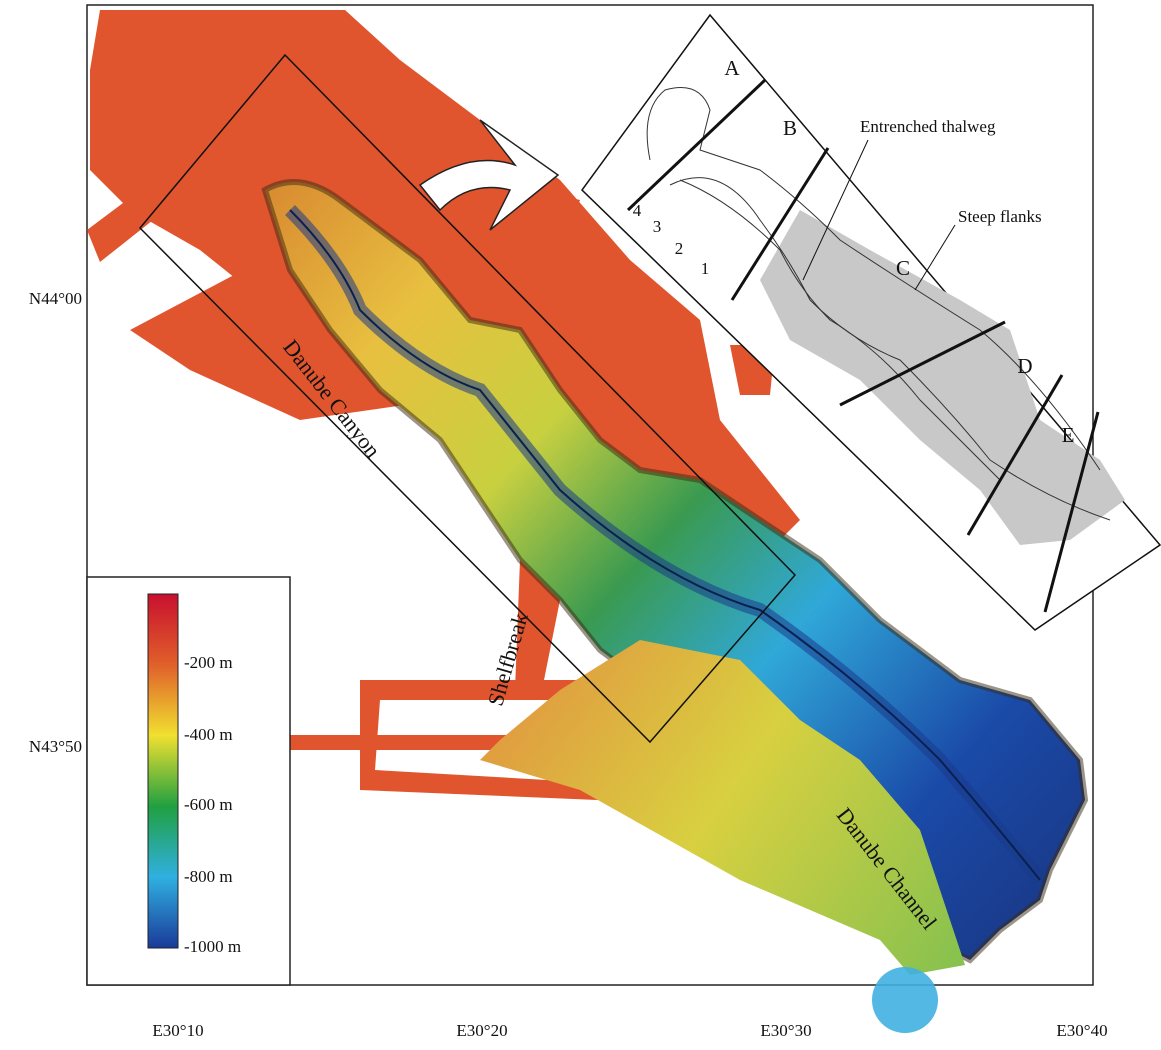 The image size is (1161, 1050). I want to click on section-label: C, so click(903, 268).